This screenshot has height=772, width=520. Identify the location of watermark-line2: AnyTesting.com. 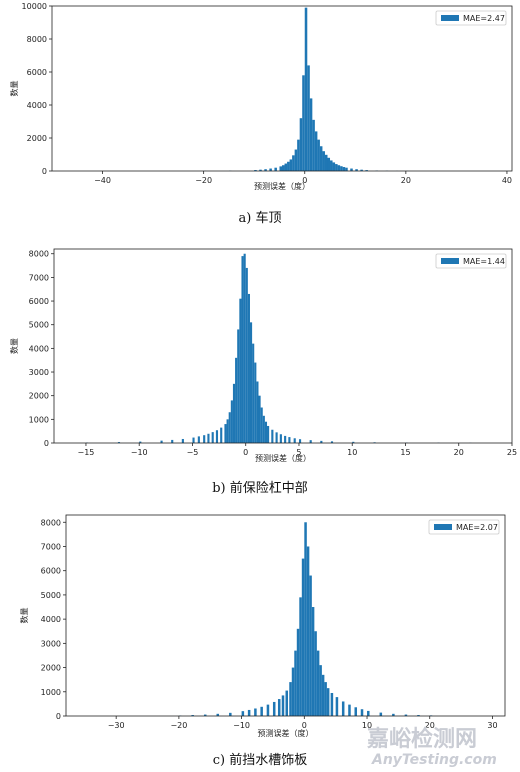
(434, 760).